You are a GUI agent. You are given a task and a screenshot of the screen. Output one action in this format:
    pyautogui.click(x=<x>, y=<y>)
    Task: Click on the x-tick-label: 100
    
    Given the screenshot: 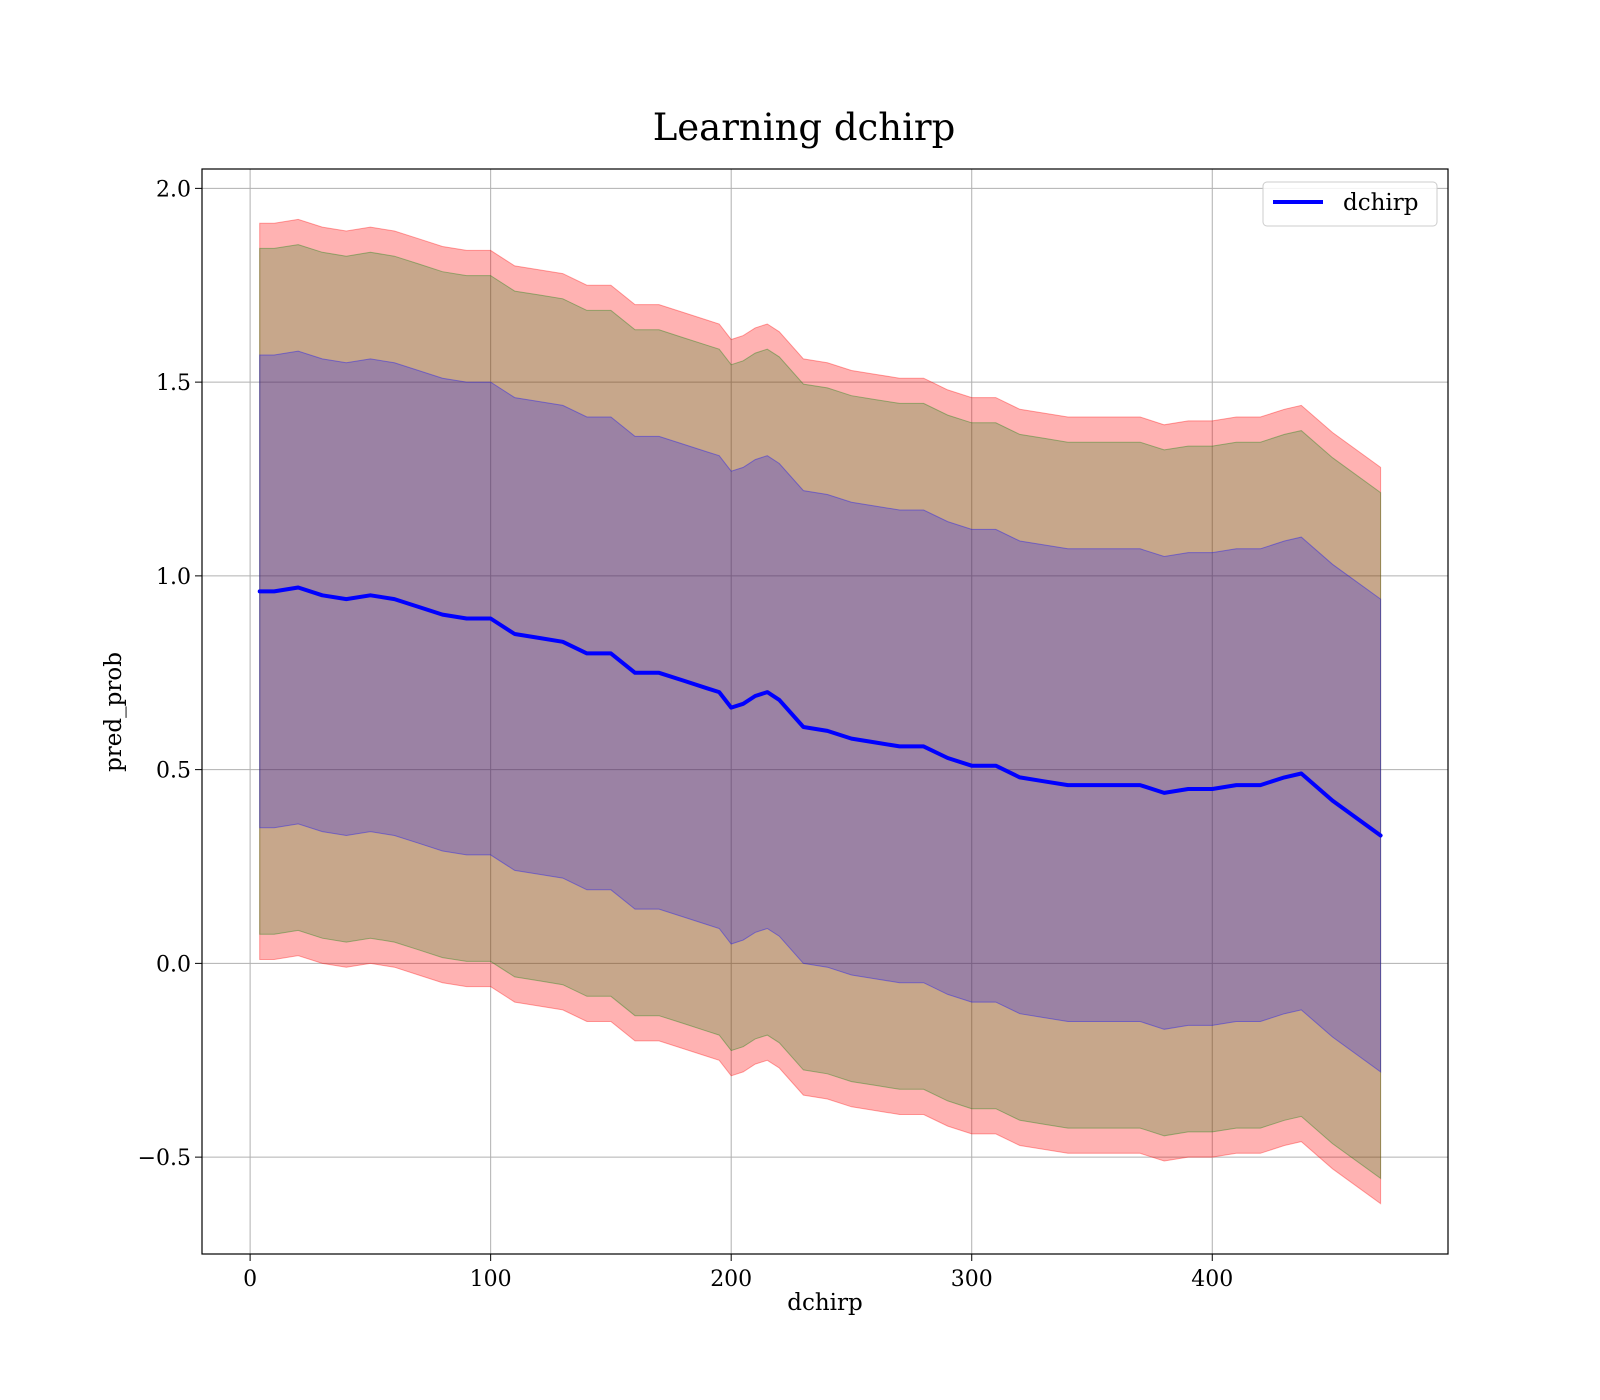 What is the action you would take?
    pyautogui.click(x=491, y=1279)
    